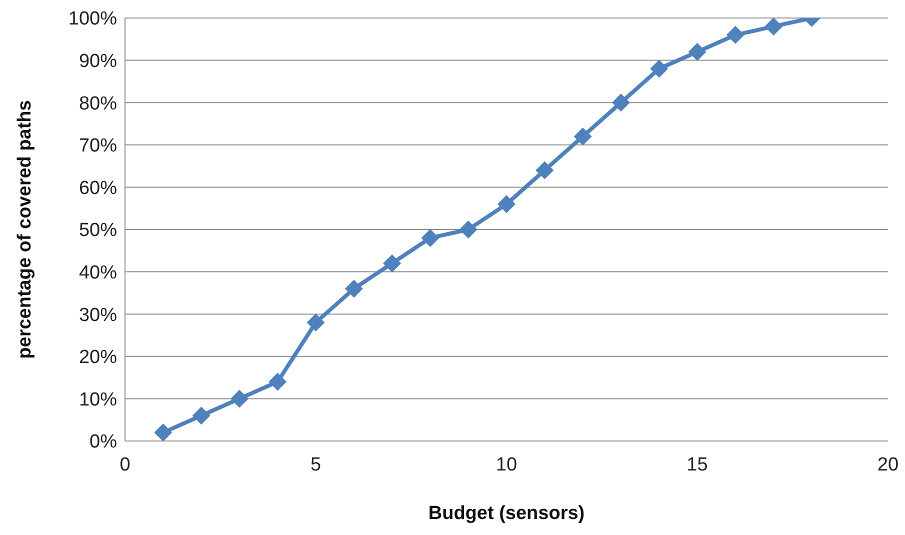 Image resolution: width=905 pixels, height=535 pixels. Describe the element at coordinates (98, 103) in the screenshot. I see `y-tick-label: 80%` at that location.